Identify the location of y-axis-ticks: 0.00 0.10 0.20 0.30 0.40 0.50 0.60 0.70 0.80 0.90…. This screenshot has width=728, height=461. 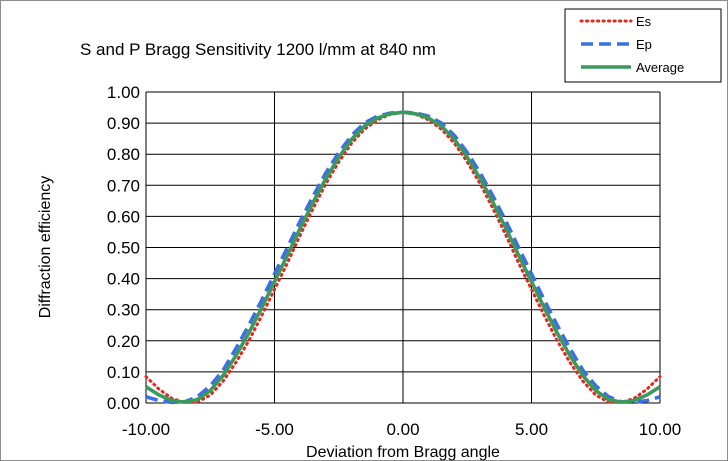
(123, 248).